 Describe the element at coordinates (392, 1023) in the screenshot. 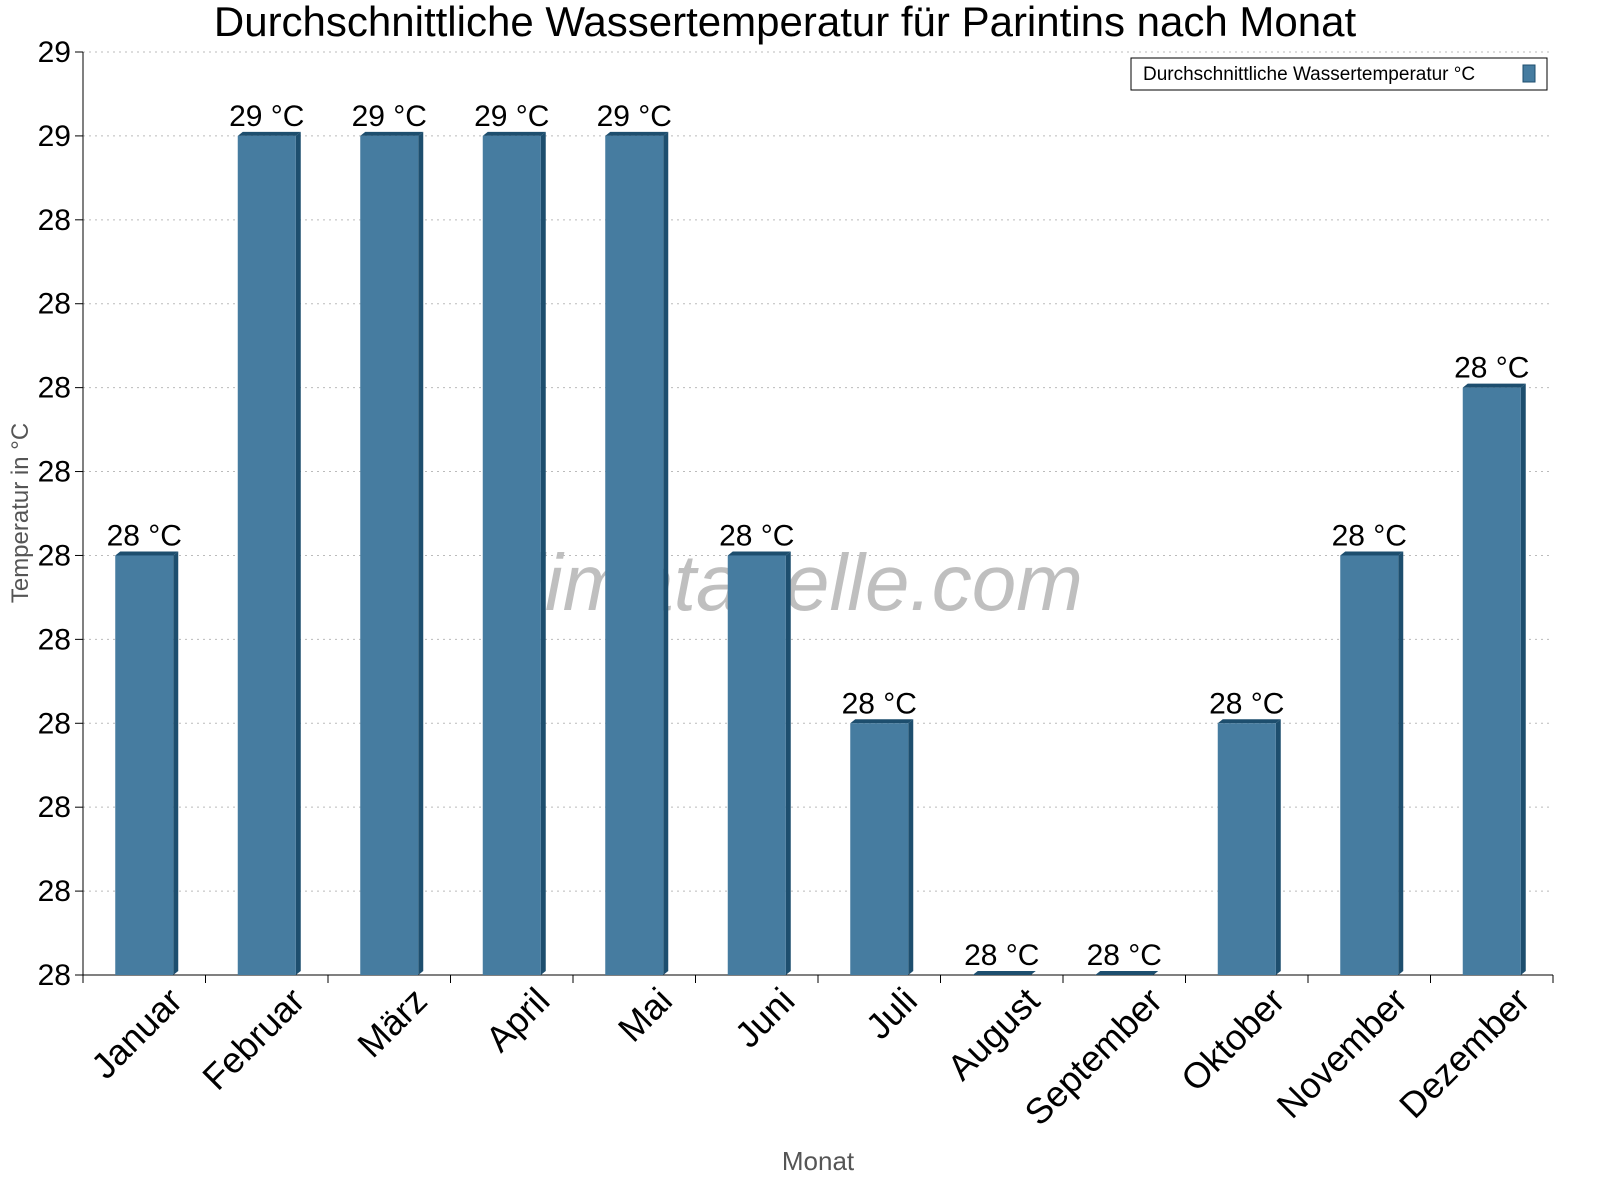

I see `x-tick-label: März` at that location.